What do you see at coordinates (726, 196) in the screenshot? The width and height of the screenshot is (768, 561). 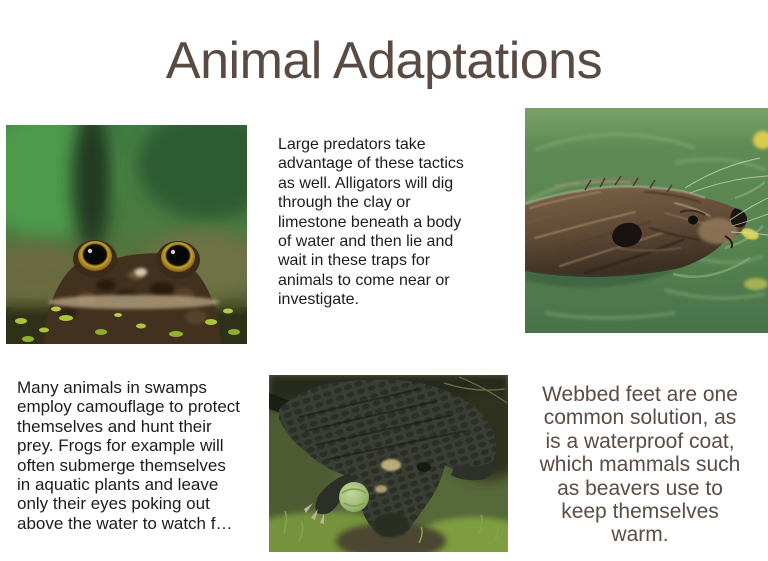 I see `whiskers` at bounding box center [726, 196].